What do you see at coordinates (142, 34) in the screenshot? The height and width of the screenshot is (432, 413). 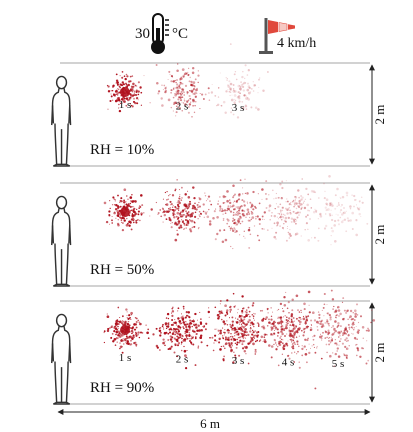 I see `temperature-value: 30` at bounding box center [142, 34].